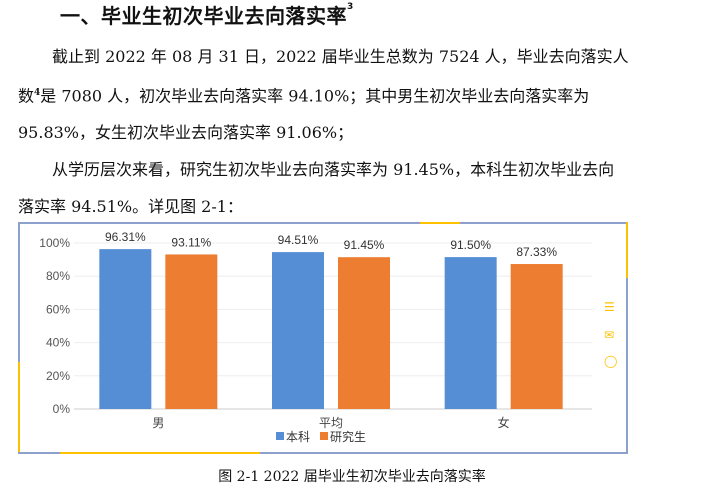 Image resolution: width=704 pixels, height=494 pixels. I want to click on legend-label: 本科, so click(298, 437).